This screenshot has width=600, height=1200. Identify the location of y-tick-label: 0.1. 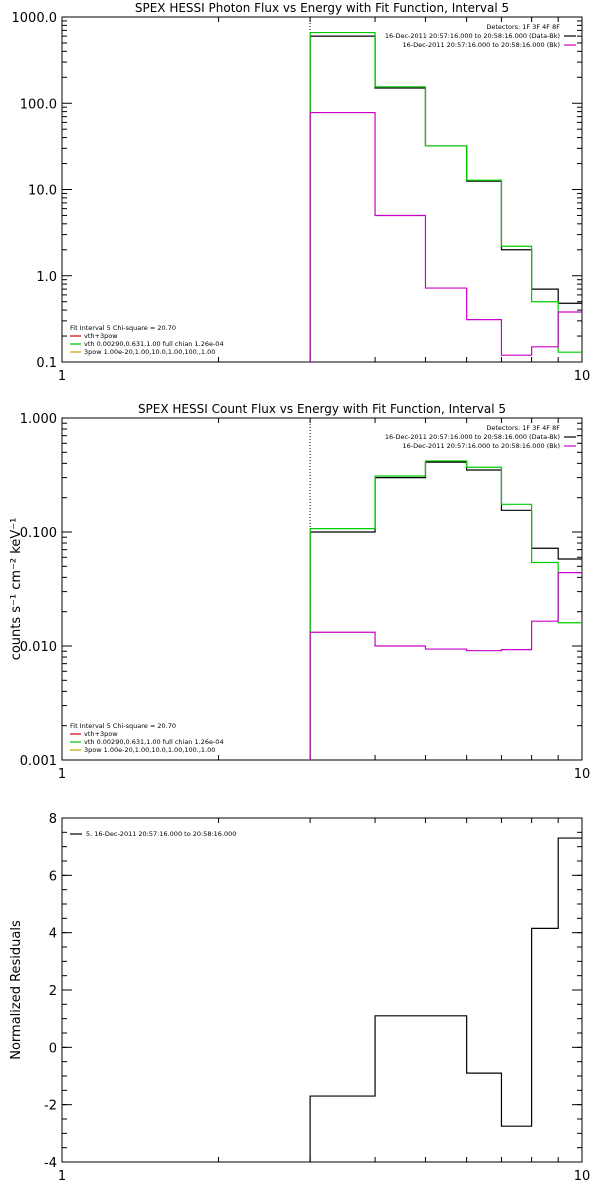
(46, 363).